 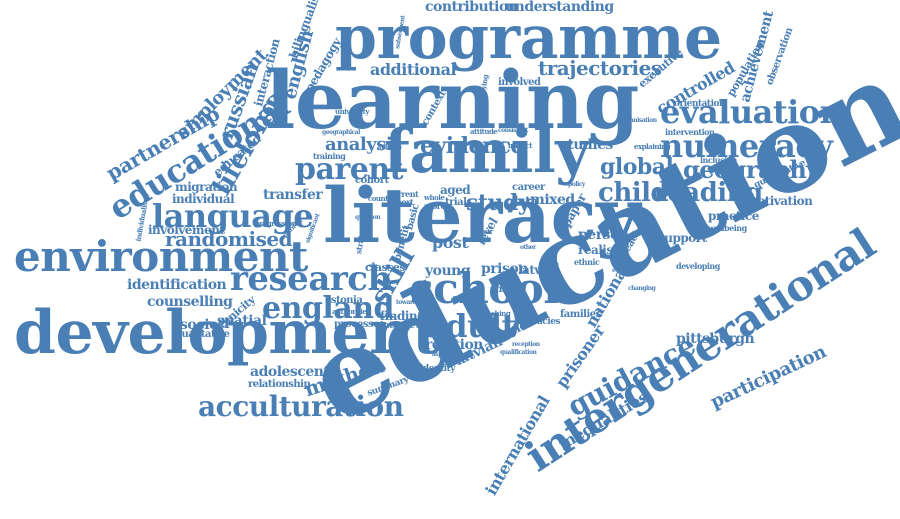 I want to click on word-finding: finding, so click(x=403, y=316).